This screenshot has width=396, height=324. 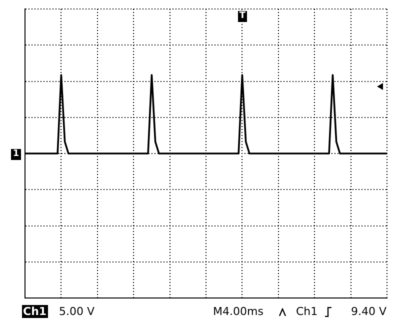 I want to click on channel-marker-icon: 1, so click(x=16, y=154).